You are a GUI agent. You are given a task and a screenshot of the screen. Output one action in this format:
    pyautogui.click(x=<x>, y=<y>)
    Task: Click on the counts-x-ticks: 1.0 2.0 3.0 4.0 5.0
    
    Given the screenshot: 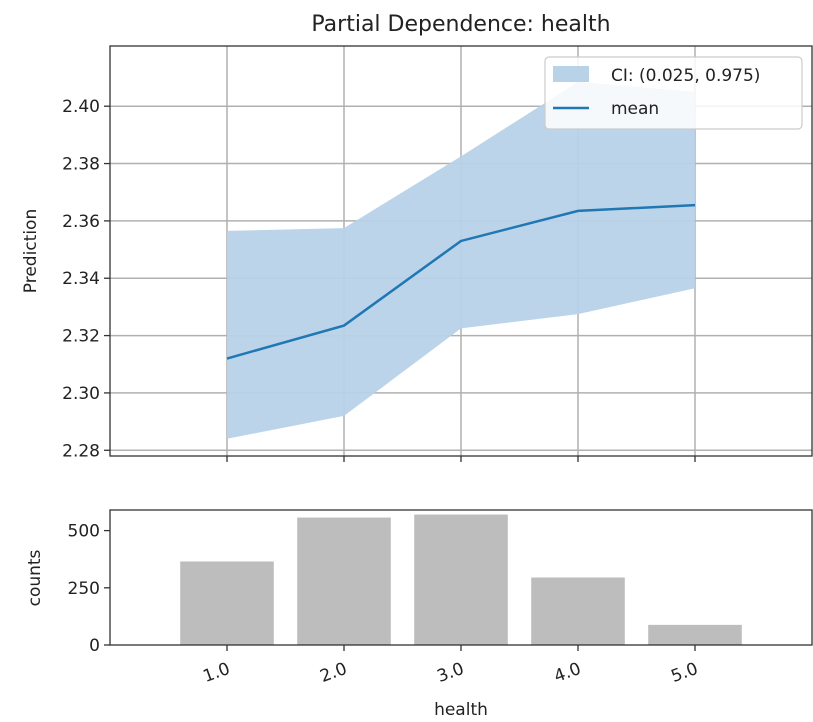 What is the action you would take?
    pyautogui.click(x=450, y=666)
    